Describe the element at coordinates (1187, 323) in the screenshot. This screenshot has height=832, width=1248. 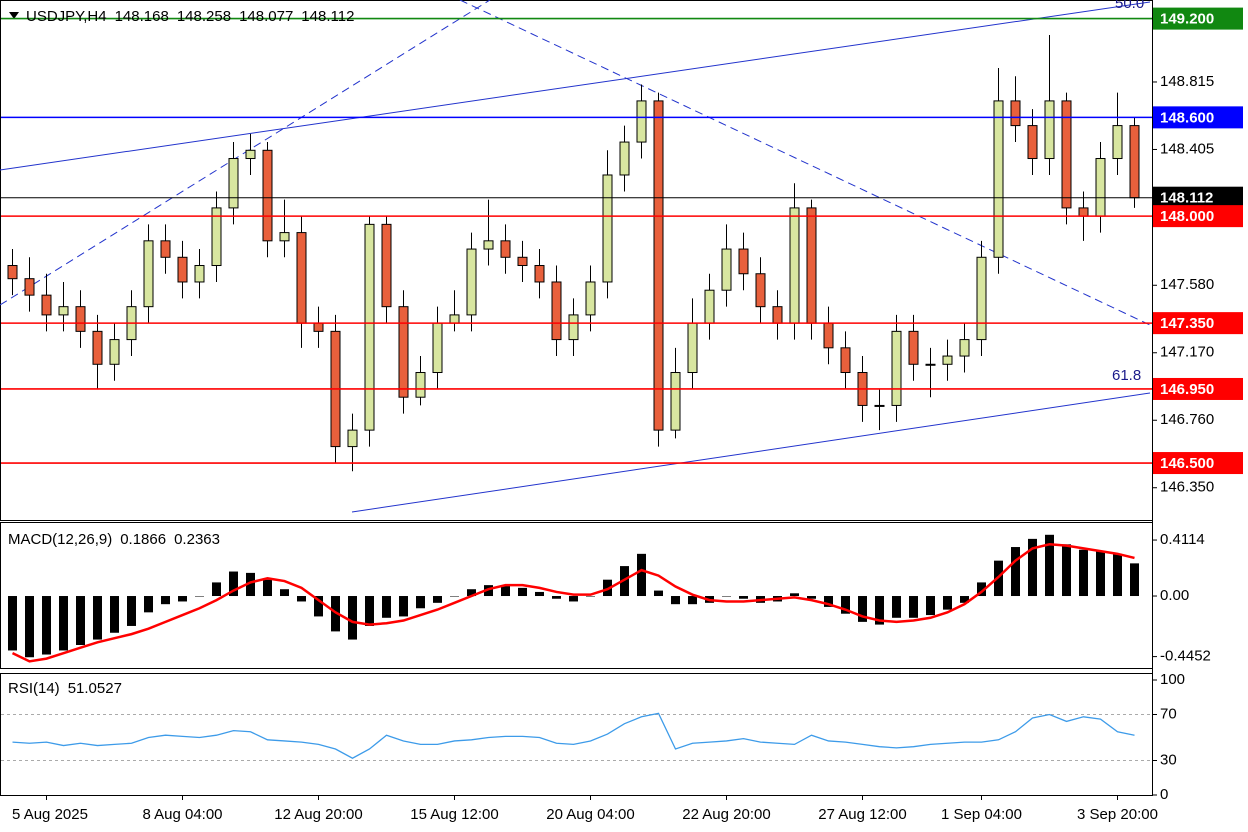
I see `price-tag-label: 147.350` at that location.